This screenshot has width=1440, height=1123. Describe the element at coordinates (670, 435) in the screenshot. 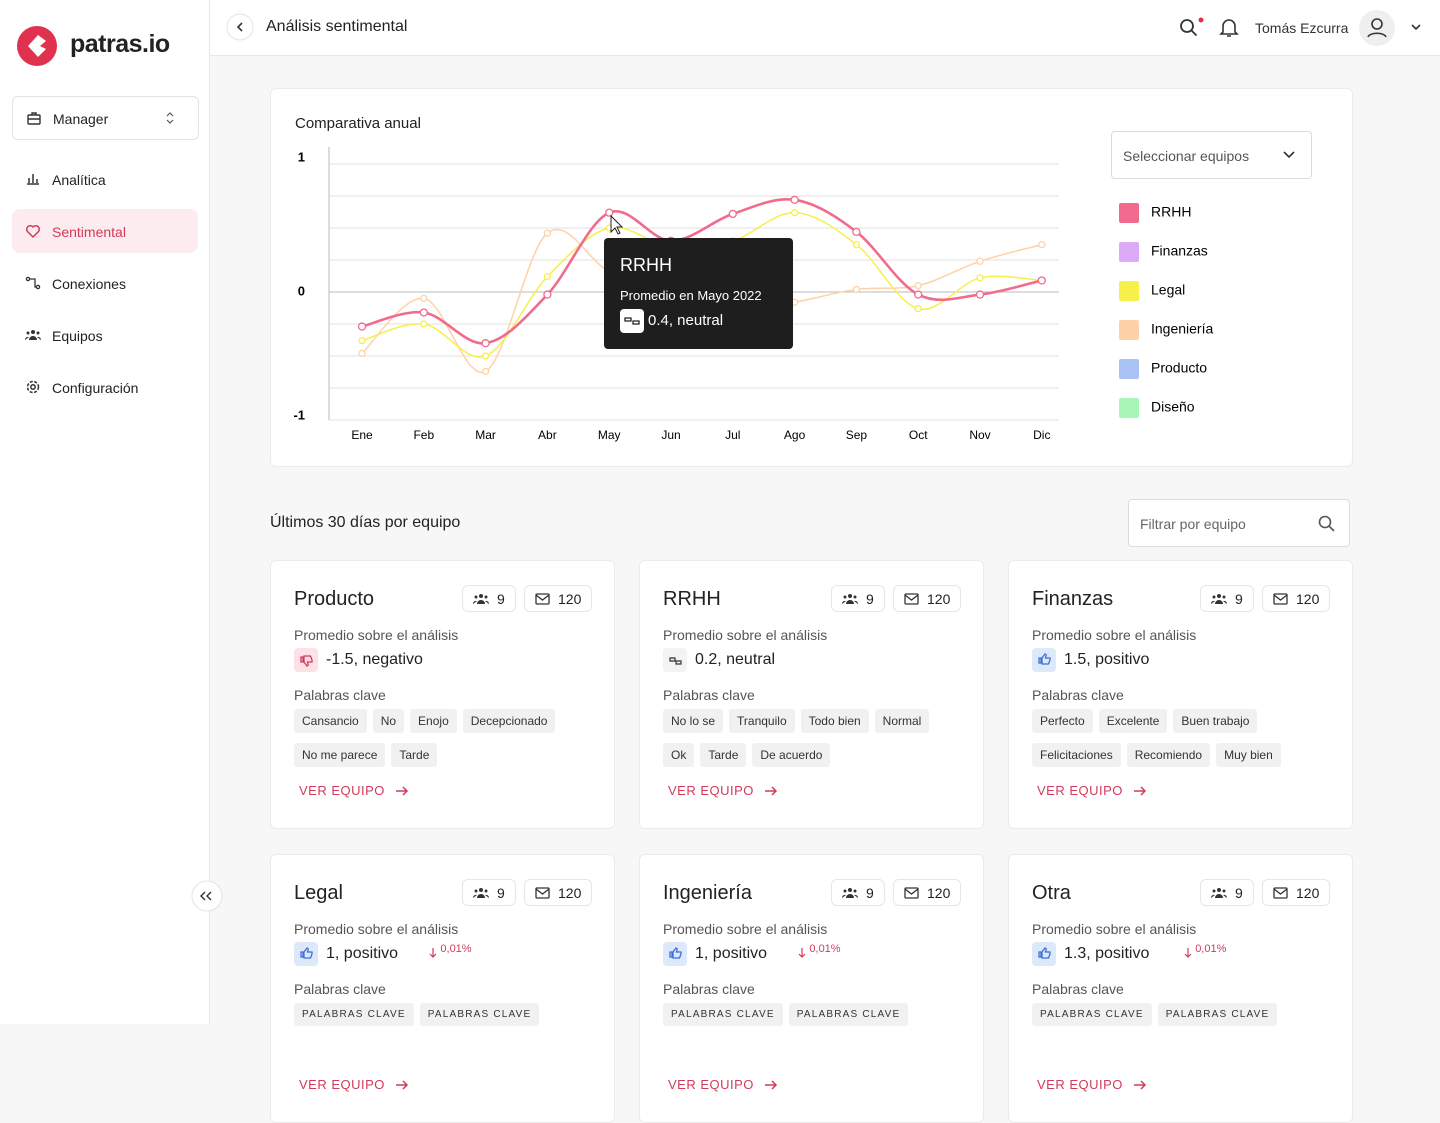

I see `x-tick-label: Jun` at that location.